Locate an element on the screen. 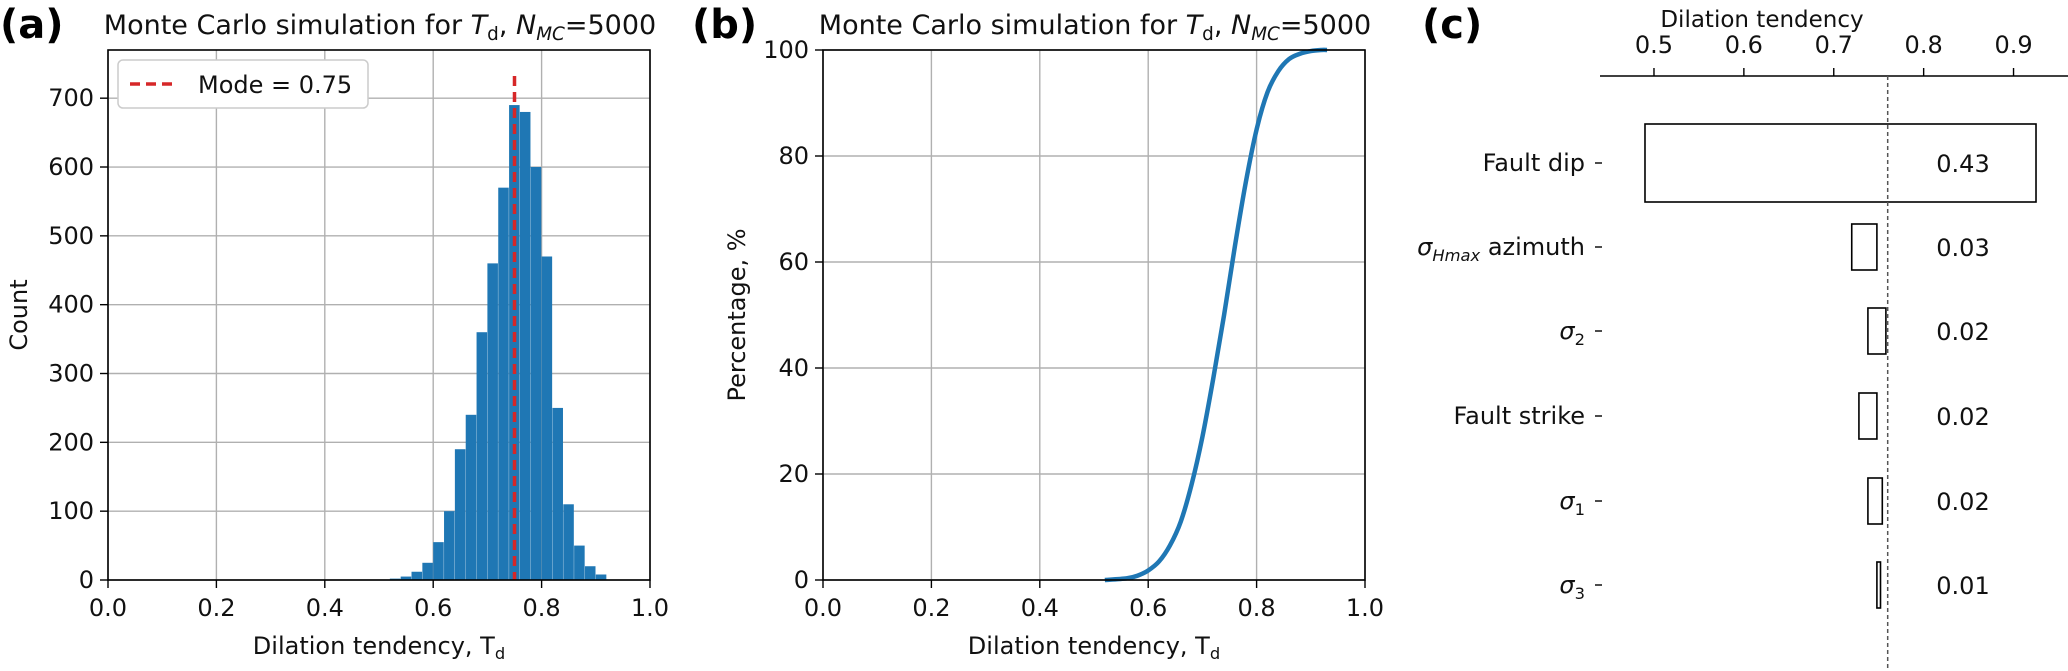 Image resolution: width=2068 pixels, height=671 pixels. panel-a-xlabel: Dilation tendency, Td is located at coordinates (379, 647).